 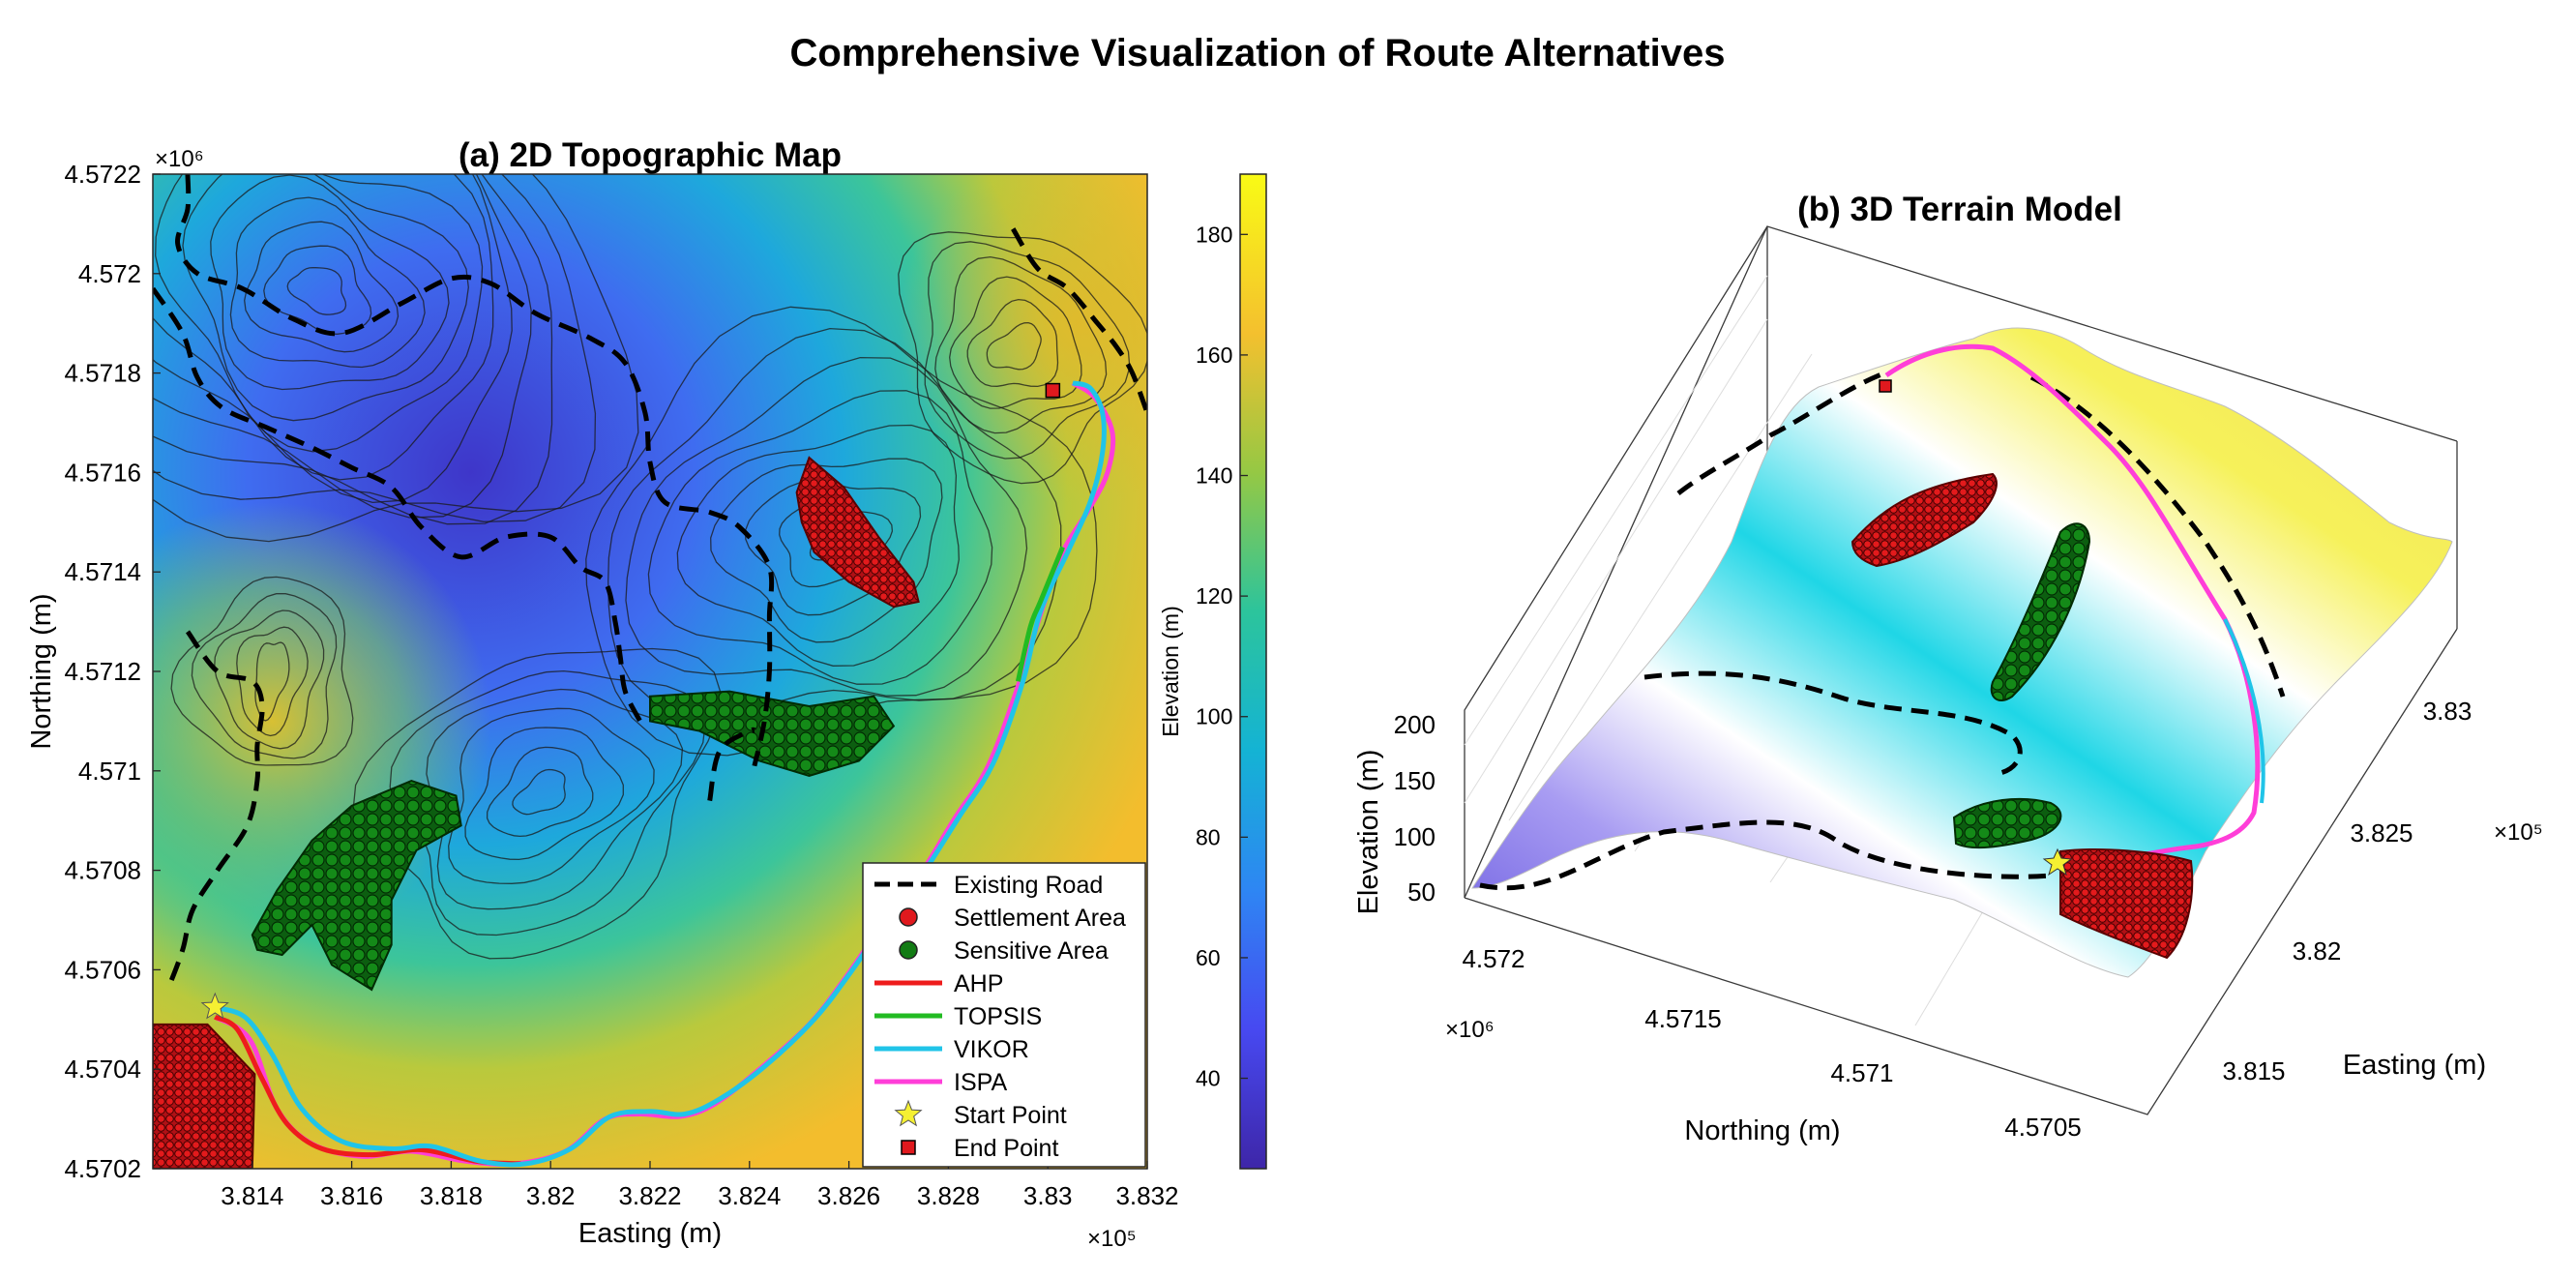 I want to click on terrain-x-multiplier: ×10⁵, so click(x=2518, y=832).